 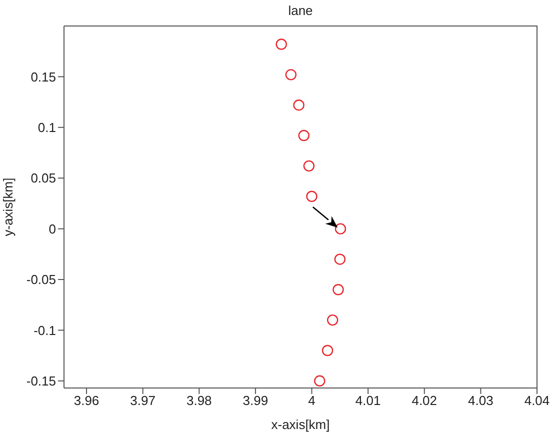 I want to click on y-tick-label: 0.1, so click(x=47, y=128).